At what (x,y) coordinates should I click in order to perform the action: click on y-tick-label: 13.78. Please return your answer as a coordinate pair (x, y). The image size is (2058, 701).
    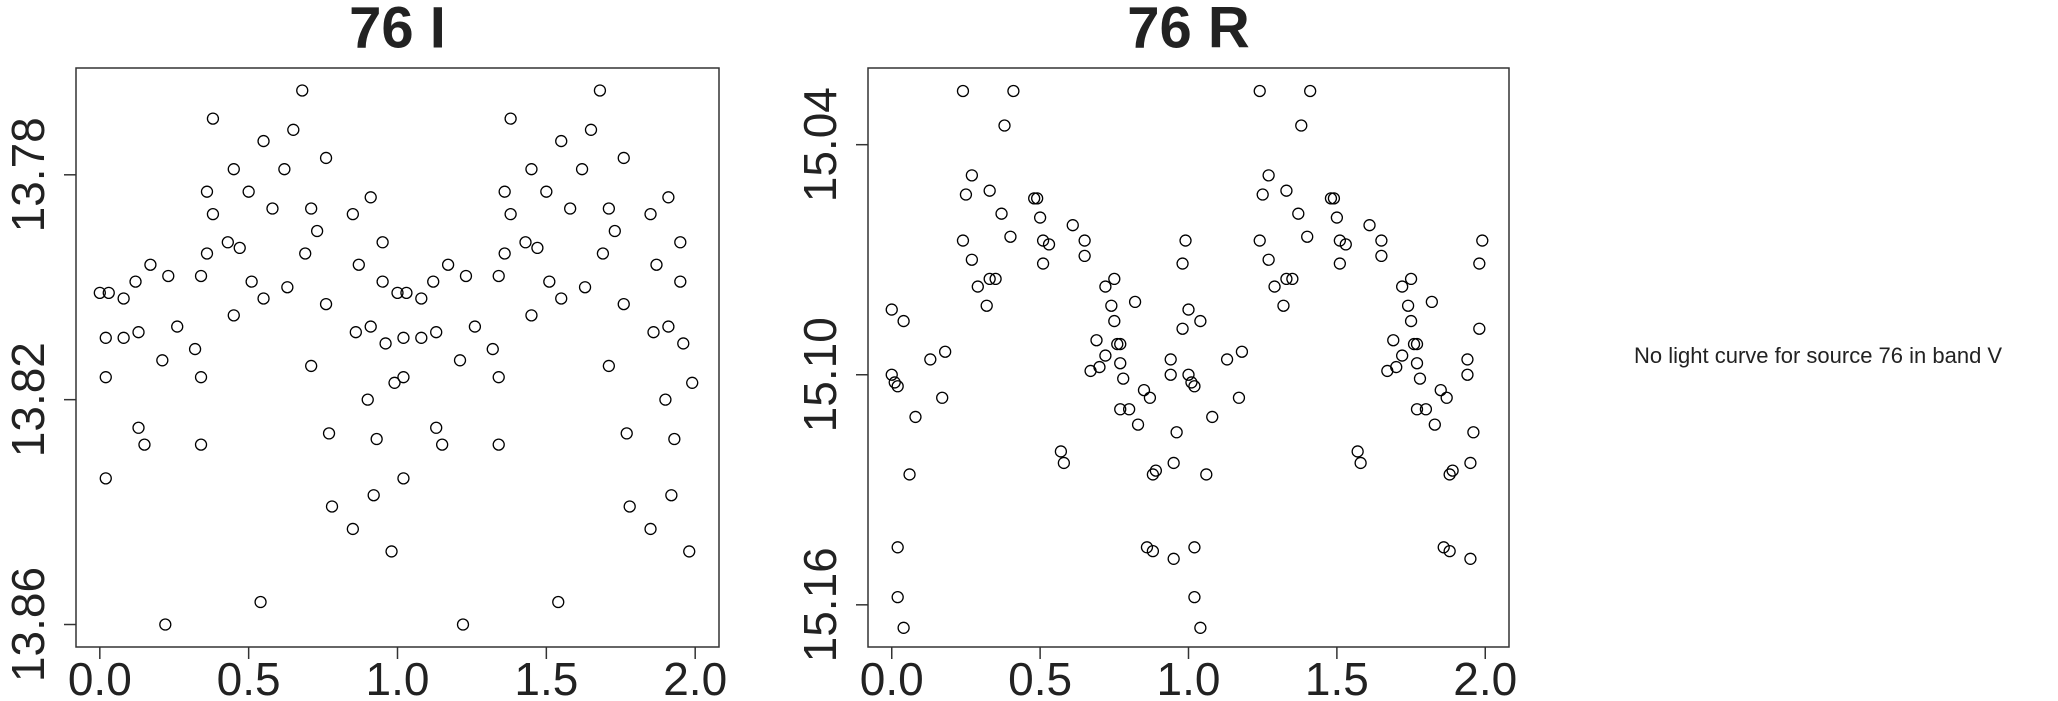
    Looking at the image, I should click on (28, 174).